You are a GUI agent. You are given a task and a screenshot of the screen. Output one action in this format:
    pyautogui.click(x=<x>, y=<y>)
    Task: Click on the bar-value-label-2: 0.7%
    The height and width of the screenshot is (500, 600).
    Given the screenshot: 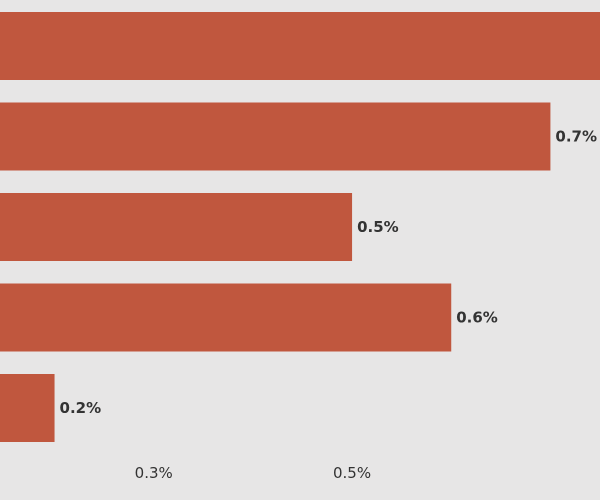 What is the action you would take?
    pyautogui.click(x=576, y=137)
    